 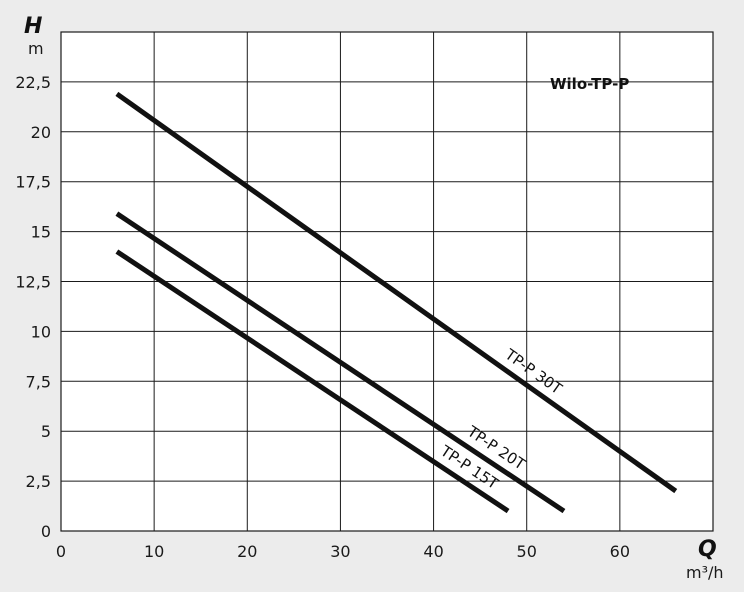 What do you see at coordinates (247, 551) in the screenshot?
I see `x-tick-label: 20` at bounding box center [247, 551].